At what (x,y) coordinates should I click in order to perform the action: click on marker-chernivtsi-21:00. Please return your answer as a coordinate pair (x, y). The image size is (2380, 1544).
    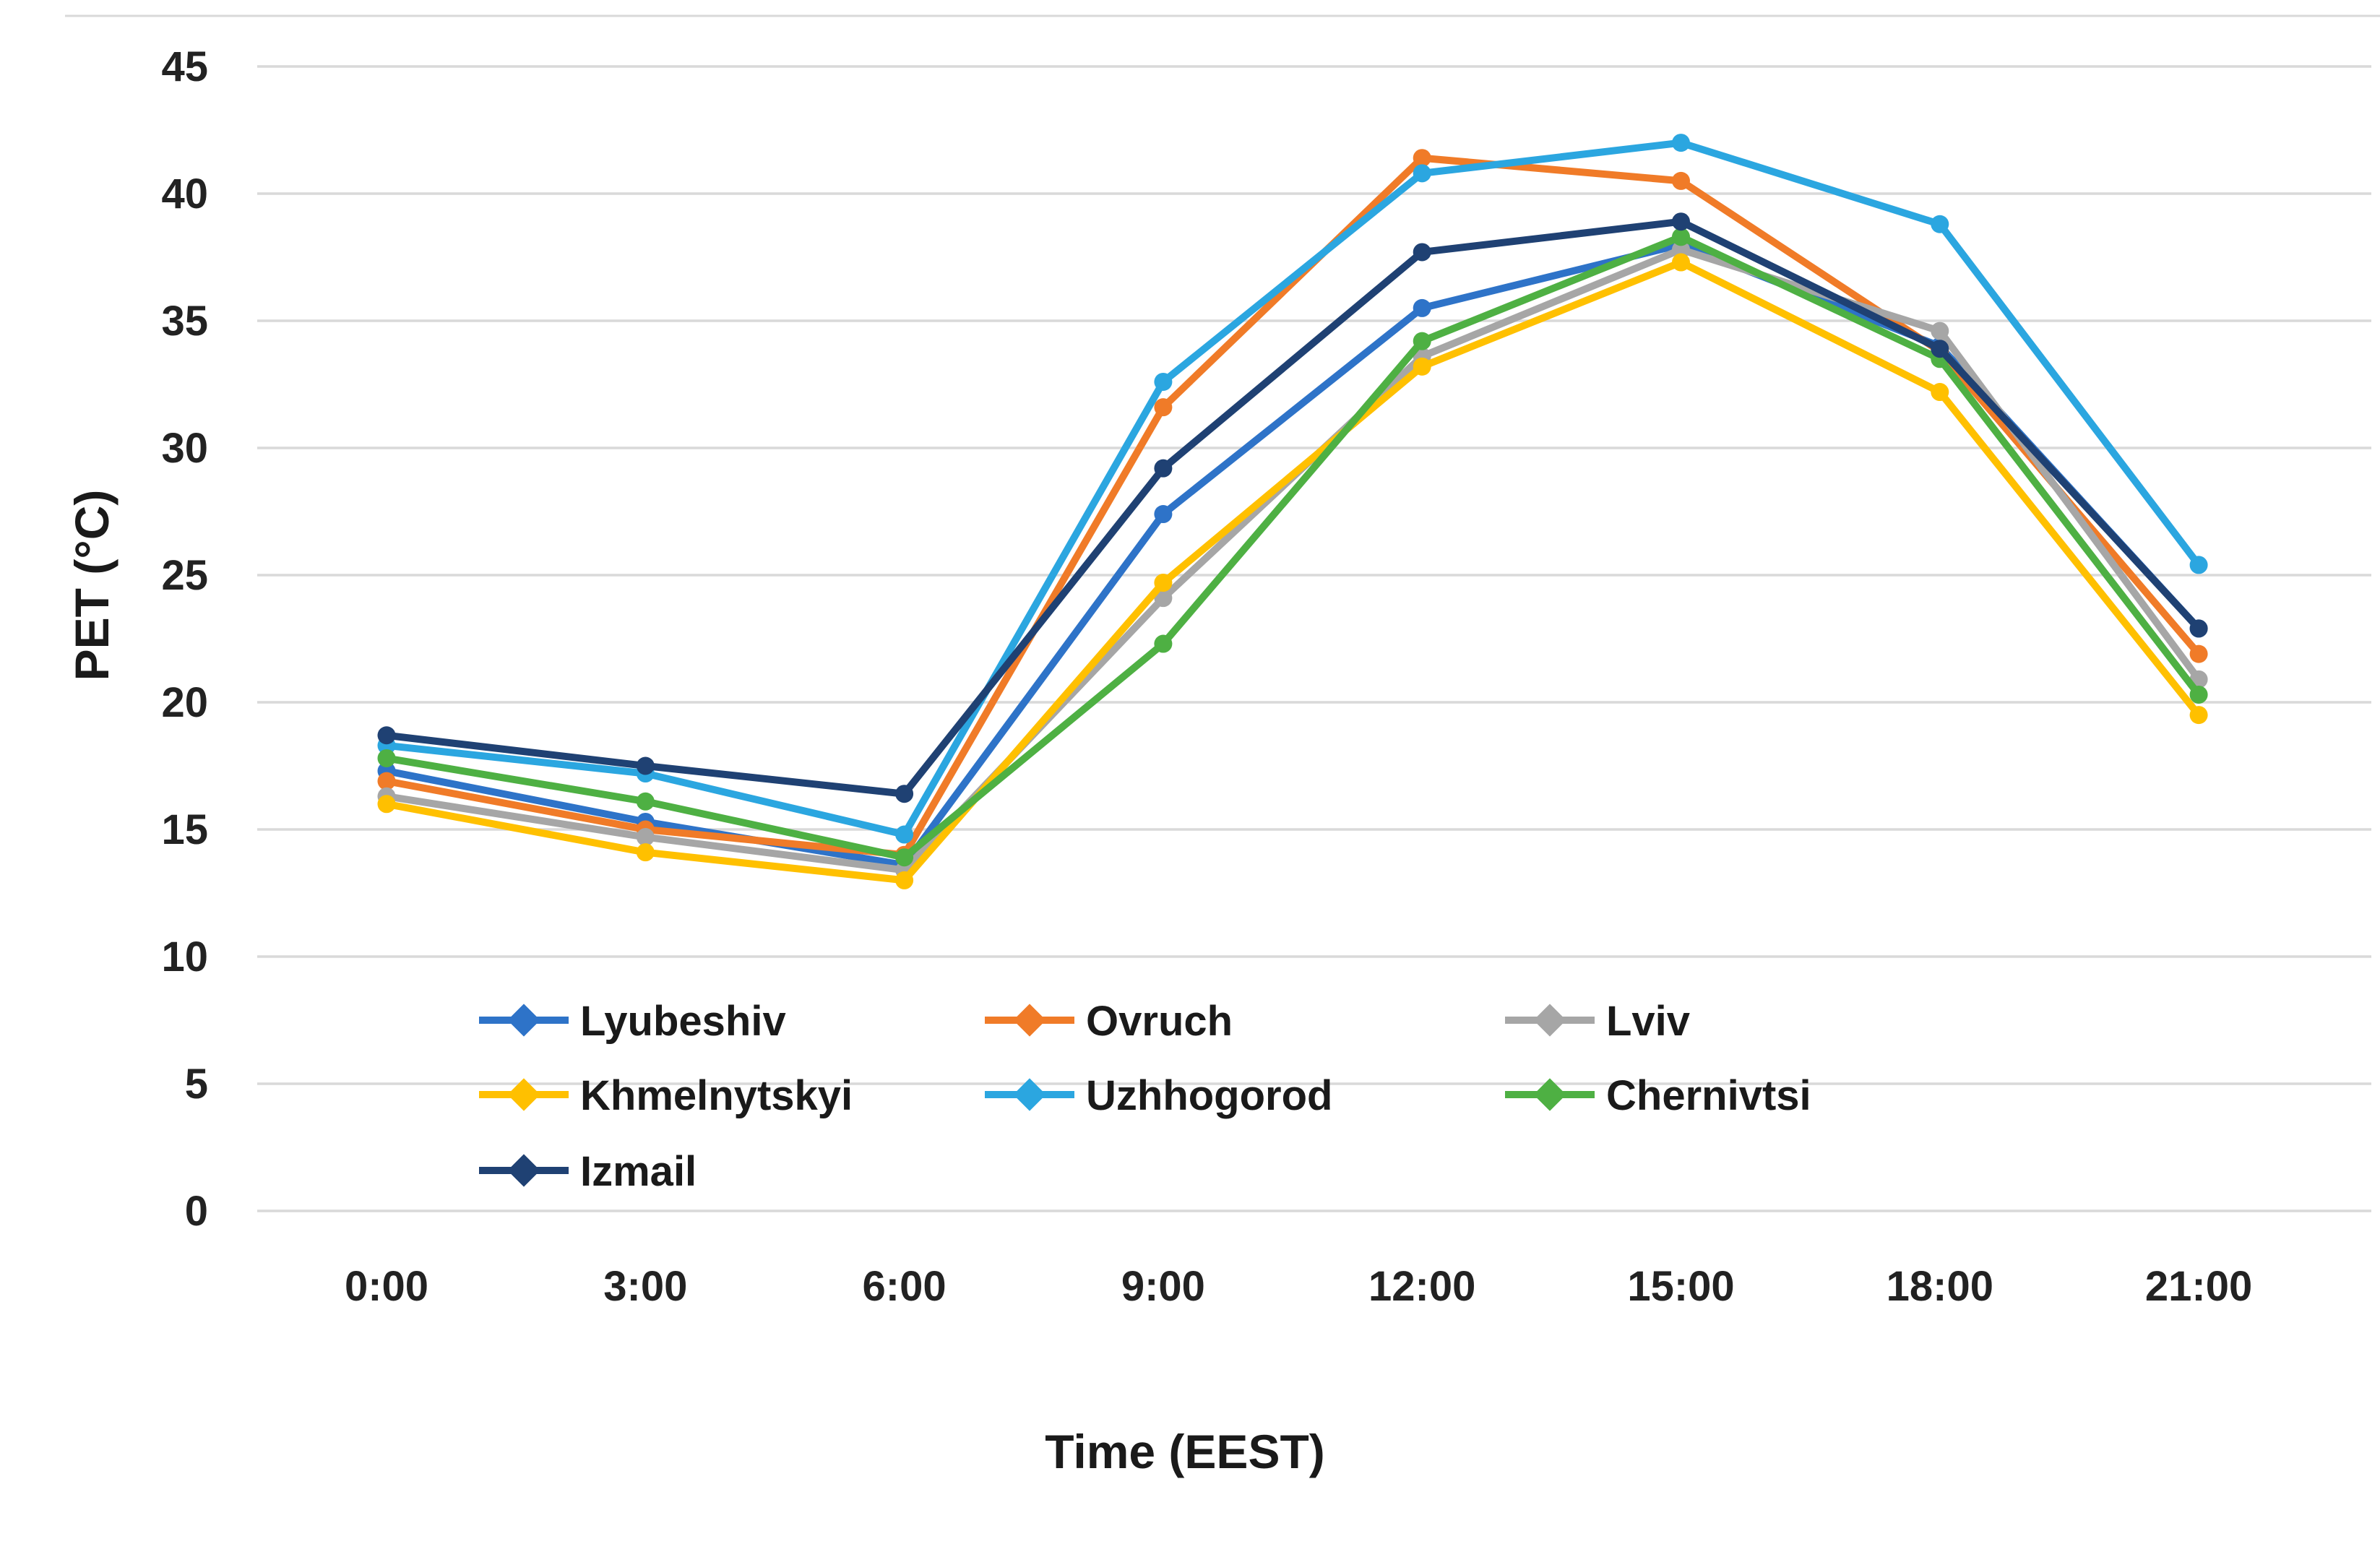
    Looking at the image, I should click on (2198, 694).